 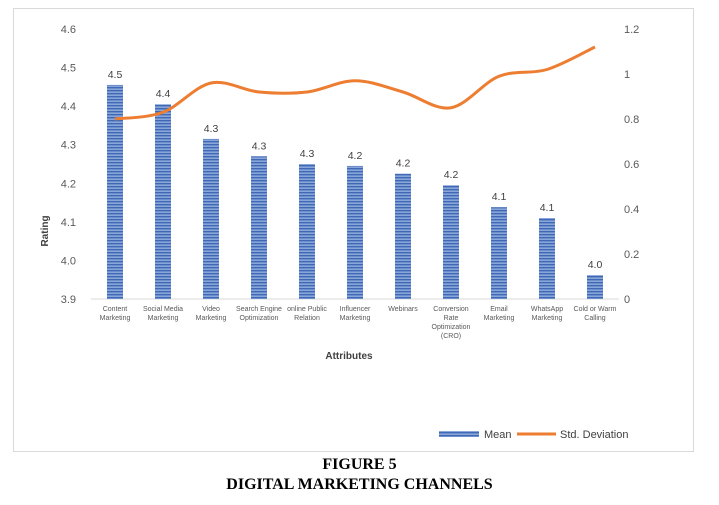 I want to click on y2-tick-label: 0.4, so click(x=631, y=210).